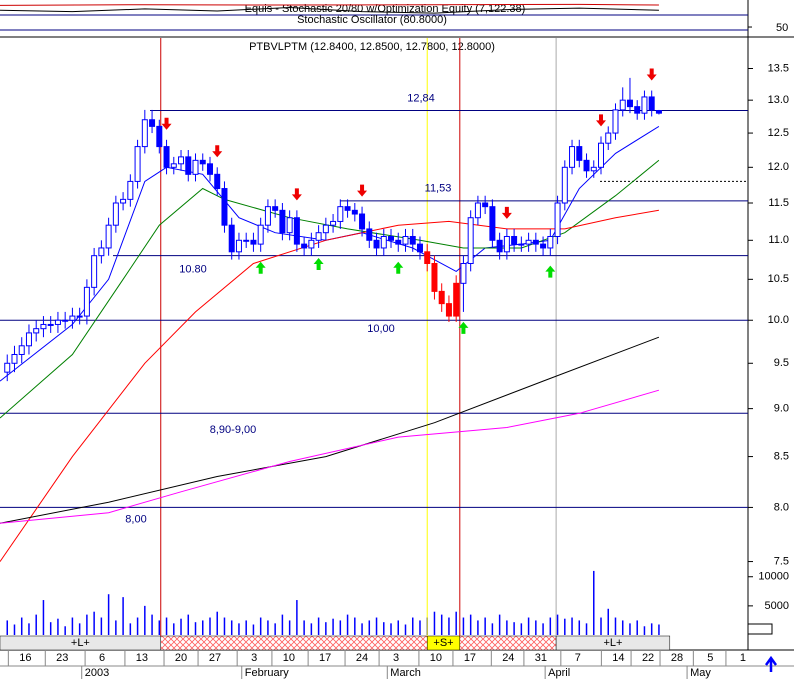  I want to click on y-tick-label: 50, so click(782, 28).